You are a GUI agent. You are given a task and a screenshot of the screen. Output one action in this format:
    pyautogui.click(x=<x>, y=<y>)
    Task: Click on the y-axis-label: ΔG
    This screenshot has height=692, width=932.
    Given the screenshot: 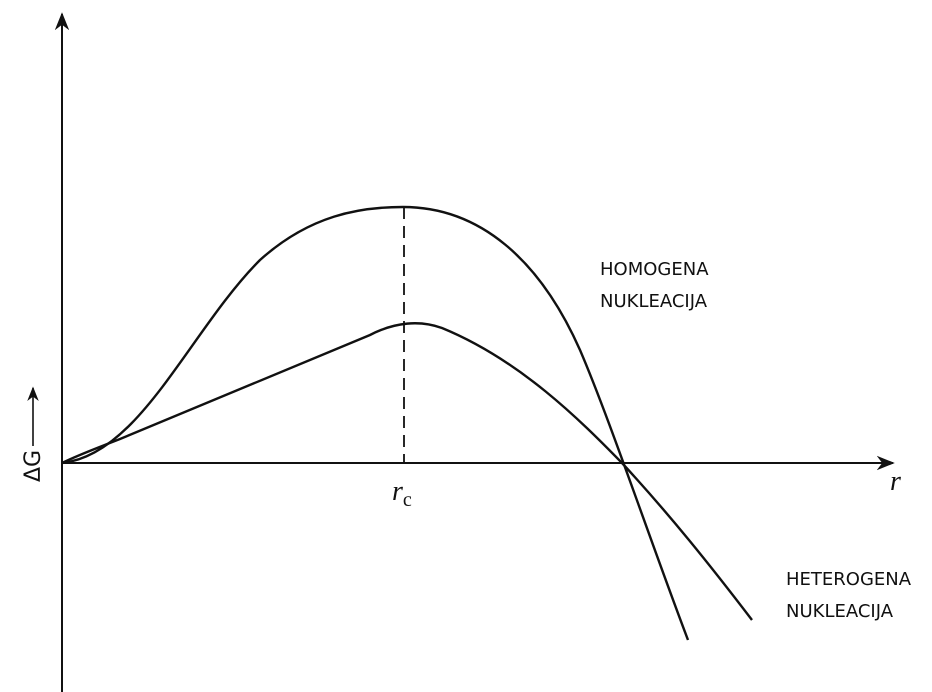 What is the action you would take?
    pyautogui.click(x=33, y=466)
    